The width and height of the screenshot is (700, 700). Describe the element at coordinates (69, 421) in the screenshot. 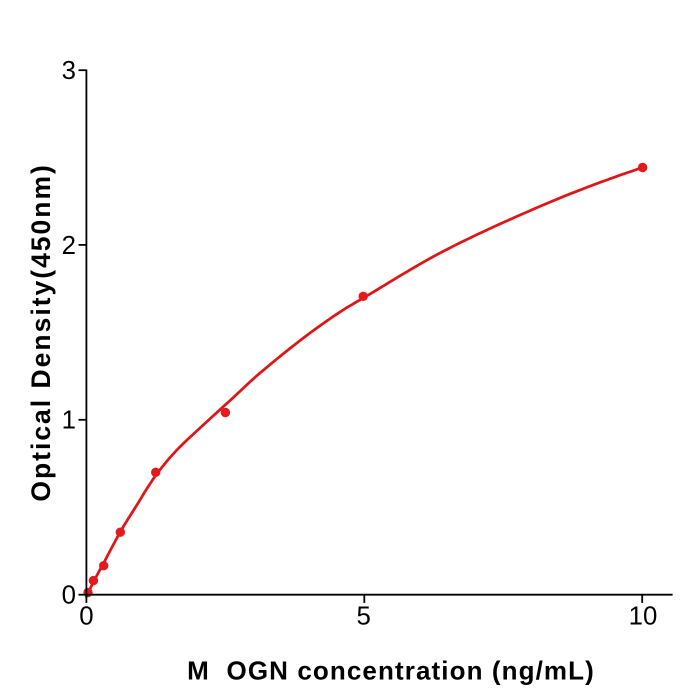

I see `svg-text: 1` at that location.